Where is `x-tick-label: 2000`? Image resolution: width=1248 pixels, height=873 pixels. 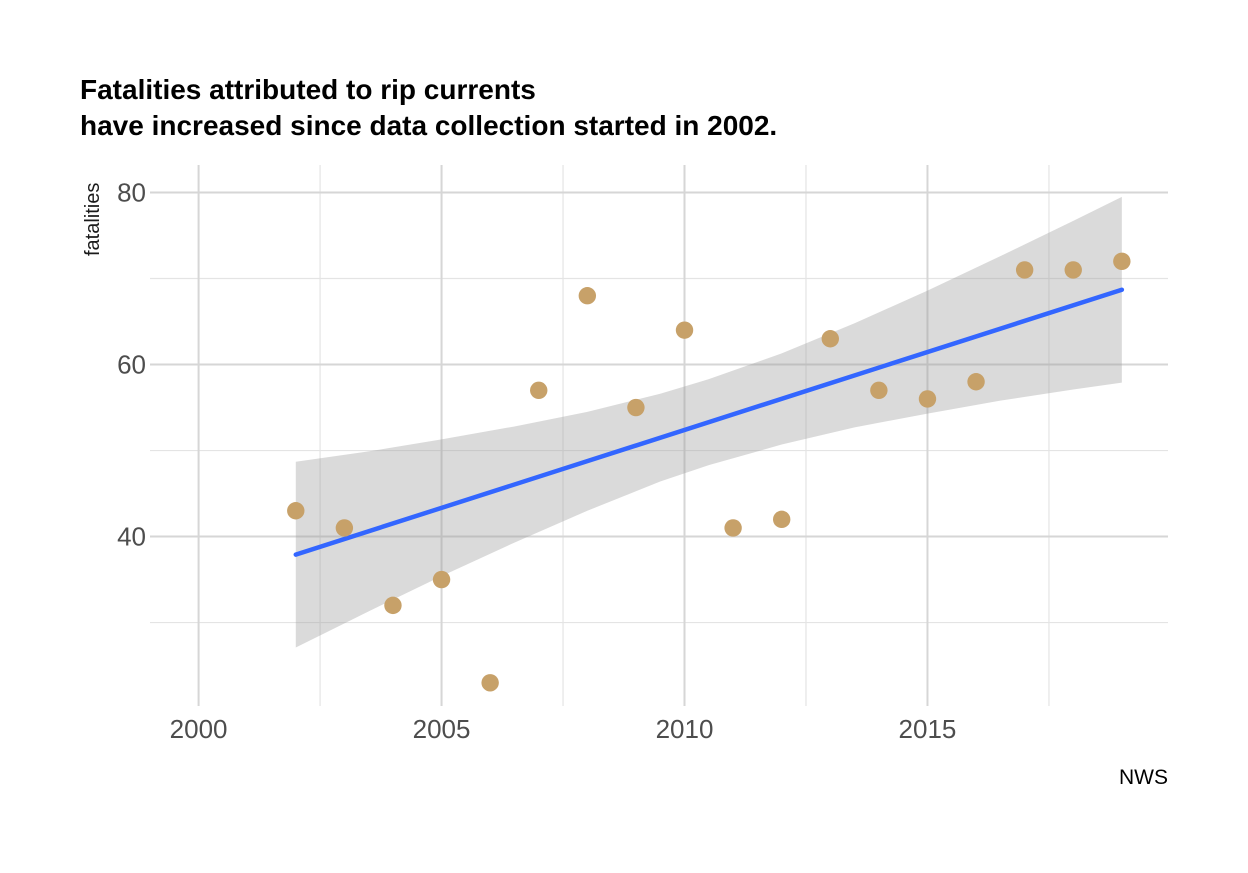 x-tick-label: 2000 is located at coordinates (199, 729).